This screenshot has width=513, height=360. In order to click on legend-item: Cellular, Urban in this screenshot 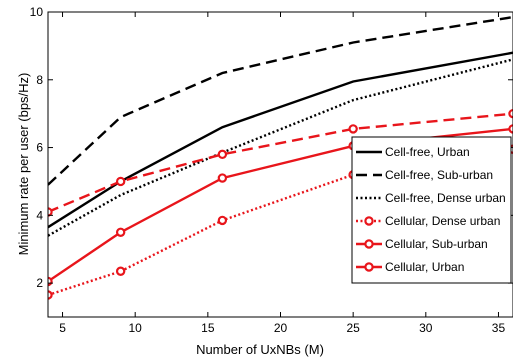, I will do `click(410, 267)`.